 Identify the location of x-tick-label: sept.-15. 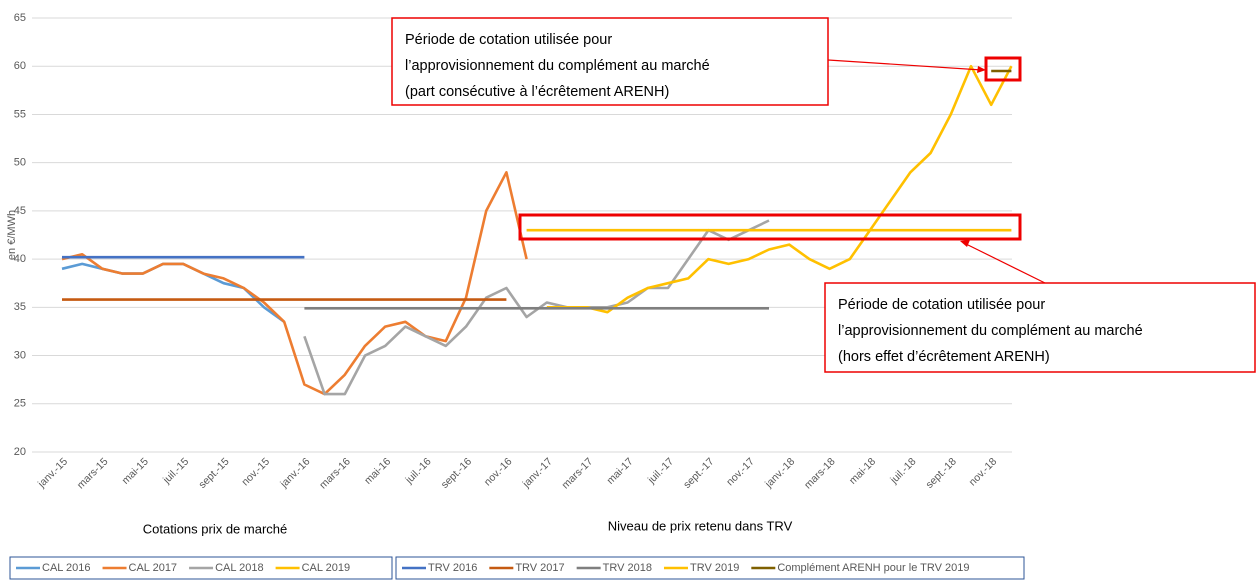
(213, 472).